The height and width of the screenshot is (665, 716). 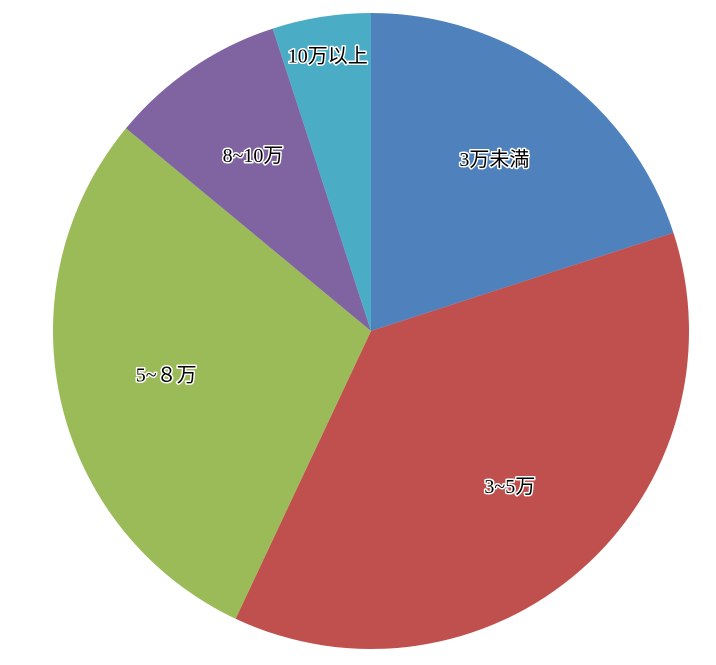 I want to click on slice-label: 3万未満, so click(x=494, y=159).